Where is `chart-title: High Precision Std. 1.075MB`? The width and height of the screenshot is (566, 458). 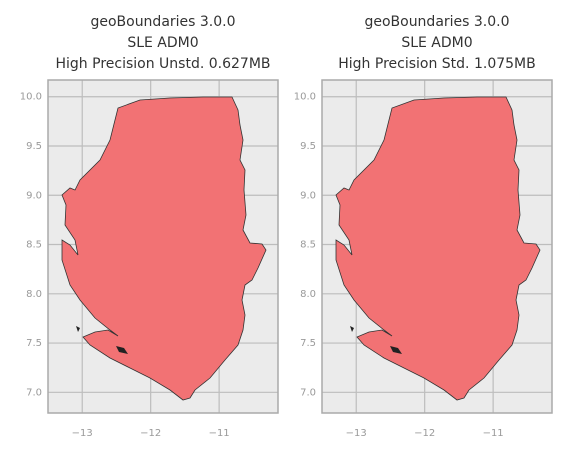
chart-title: High Precision Std. 1.075MB is located at coordinates (436, 64).